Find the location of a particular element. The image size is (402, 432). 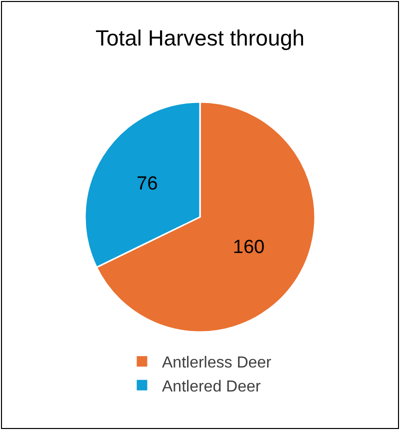

legend-label: Antlerless Deer is located at coordinates (217, 363).